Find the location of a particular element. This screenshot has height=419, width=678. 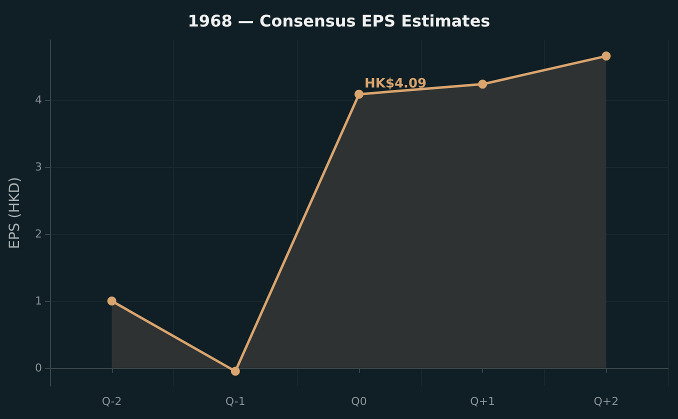

y-tick-label: 2 is located at coordinates (38, 234).